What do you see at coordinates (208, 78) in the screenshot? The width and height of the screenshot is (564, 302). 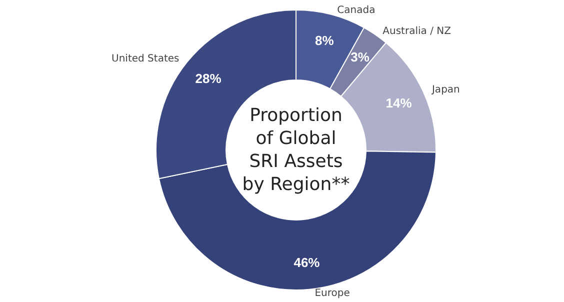 I see `data-label: 28%` at bounding box center [208, 78].